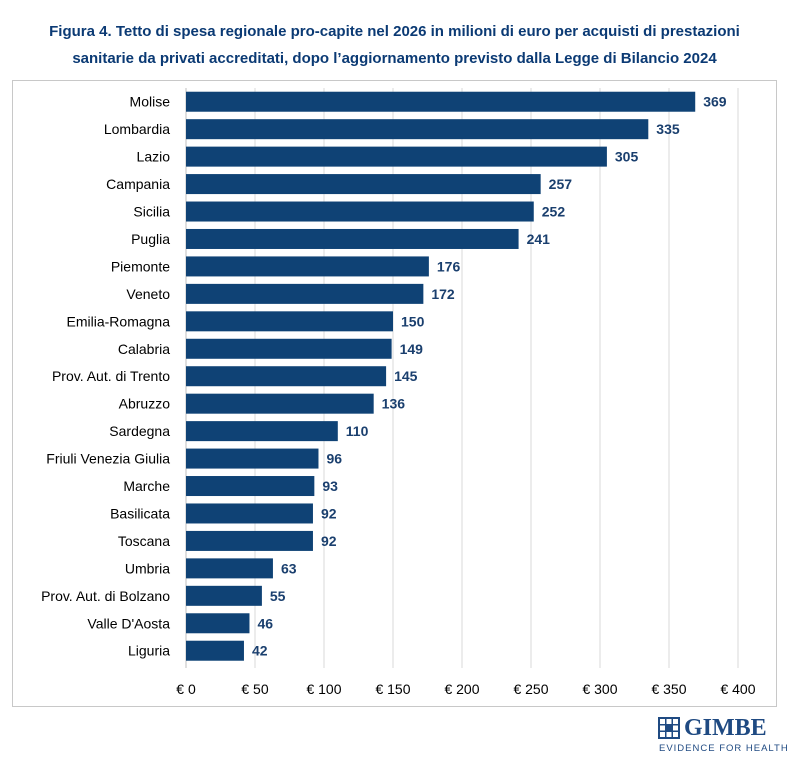  What do you see at coordinates (392, 689) in the screenshot?
I see `x-tick-label: € 150` at bounding box center [392, 689].